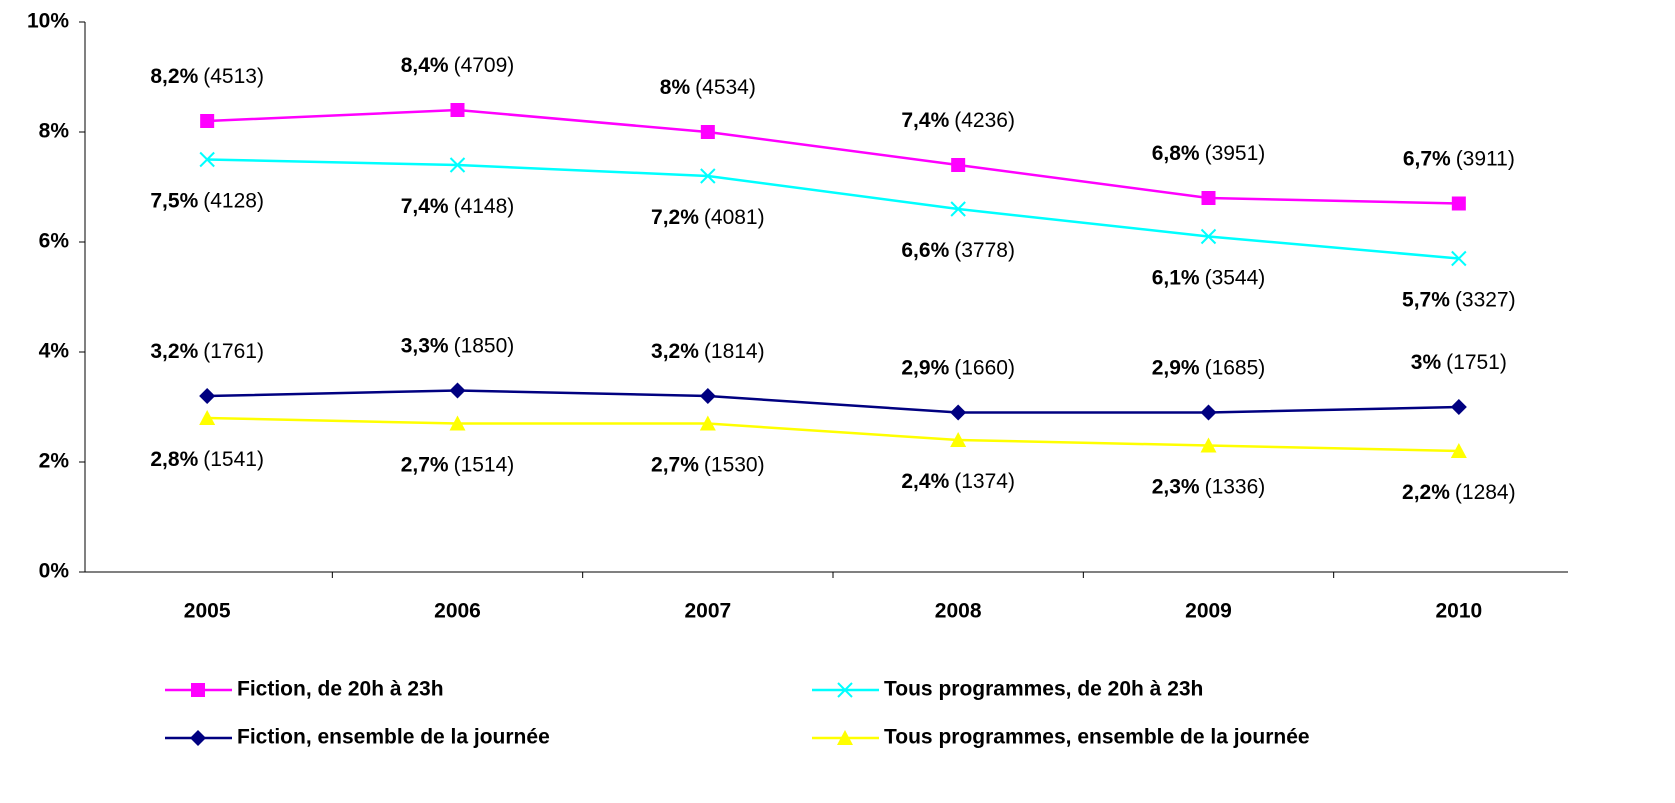 This screenshot has width=1675, height=803. Describe the element at coordinates (708, 464) in the screenshot. I see `data-label: 2,7% (1530)` at that location.